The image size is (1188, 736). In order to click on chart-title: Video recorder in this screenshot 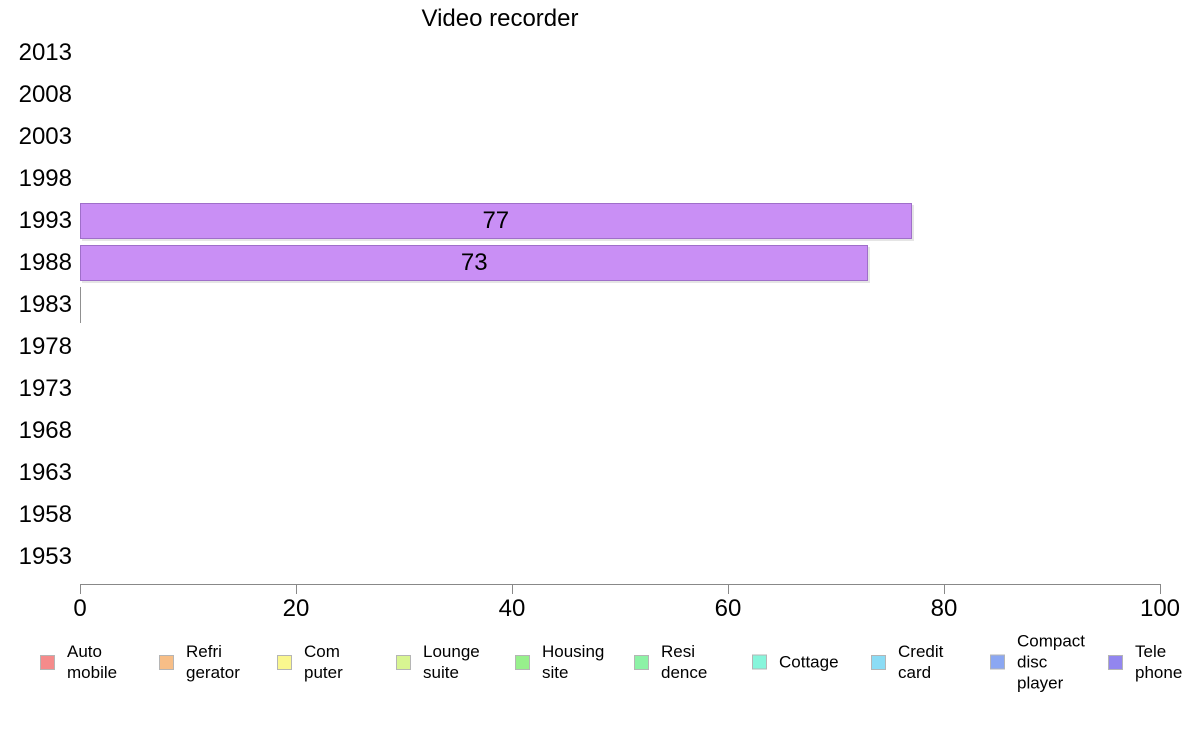, I will do `click(500, 18)`.